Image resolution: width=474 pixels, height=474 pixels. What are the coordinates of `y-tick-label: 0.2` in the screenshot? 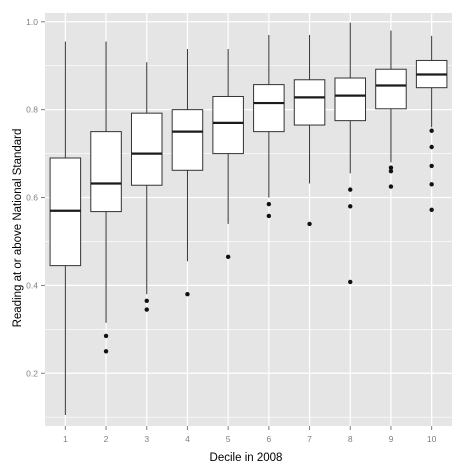 It's located at (32, 373).